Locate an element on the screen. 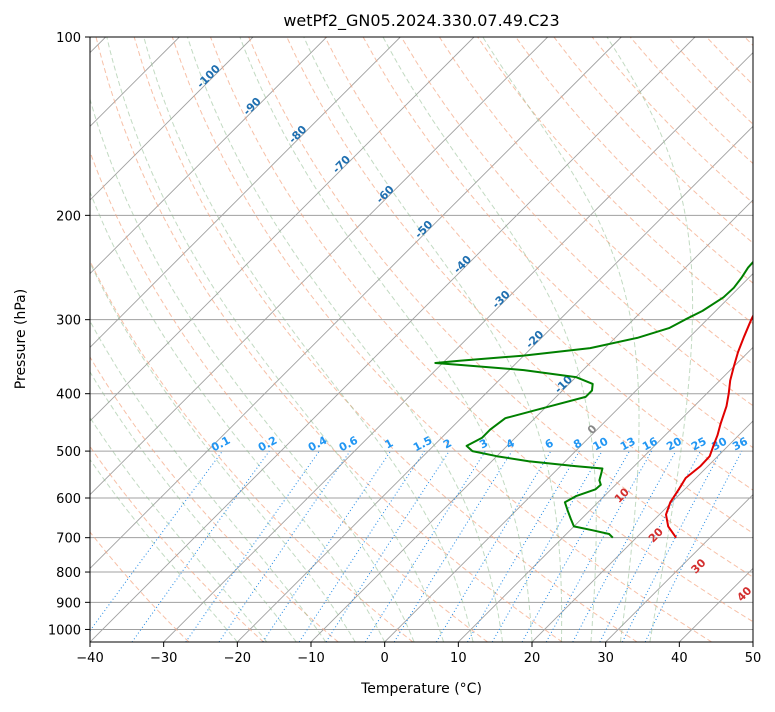 This screenshot has height=712, width=775. y-tick-label: 600 is located at coordinates (68, 499).